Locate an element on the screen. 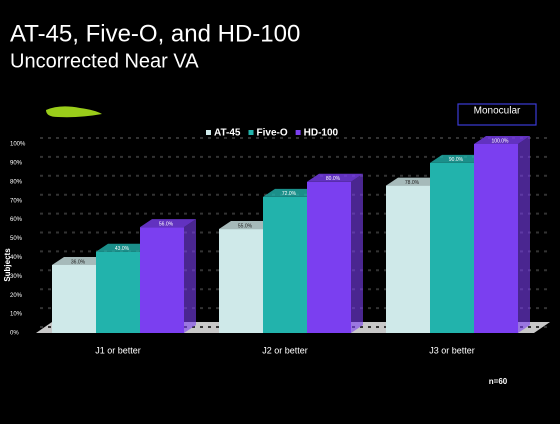 The image size is (560, 424). annotation: Monocular is located at coordinates (497, 111).